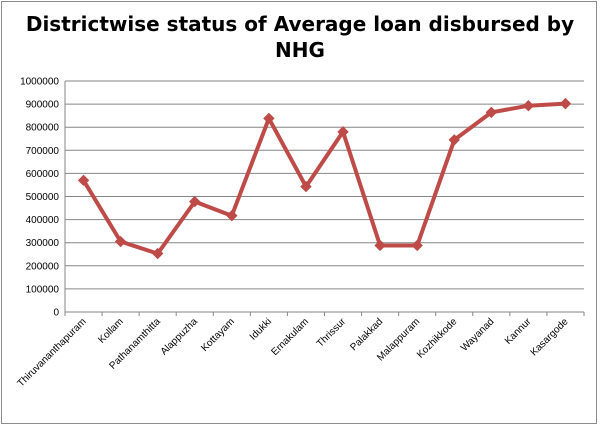 The width and height of the screenshot is (600, 427). I want to click on chart-title-line-2: NHG, so click(300, 50).